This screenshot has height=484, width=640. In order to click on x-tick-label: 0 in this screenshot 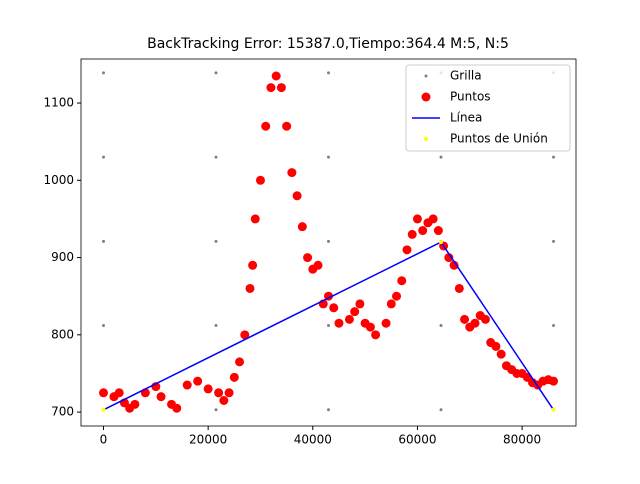, I will do `click(104, 440)`.